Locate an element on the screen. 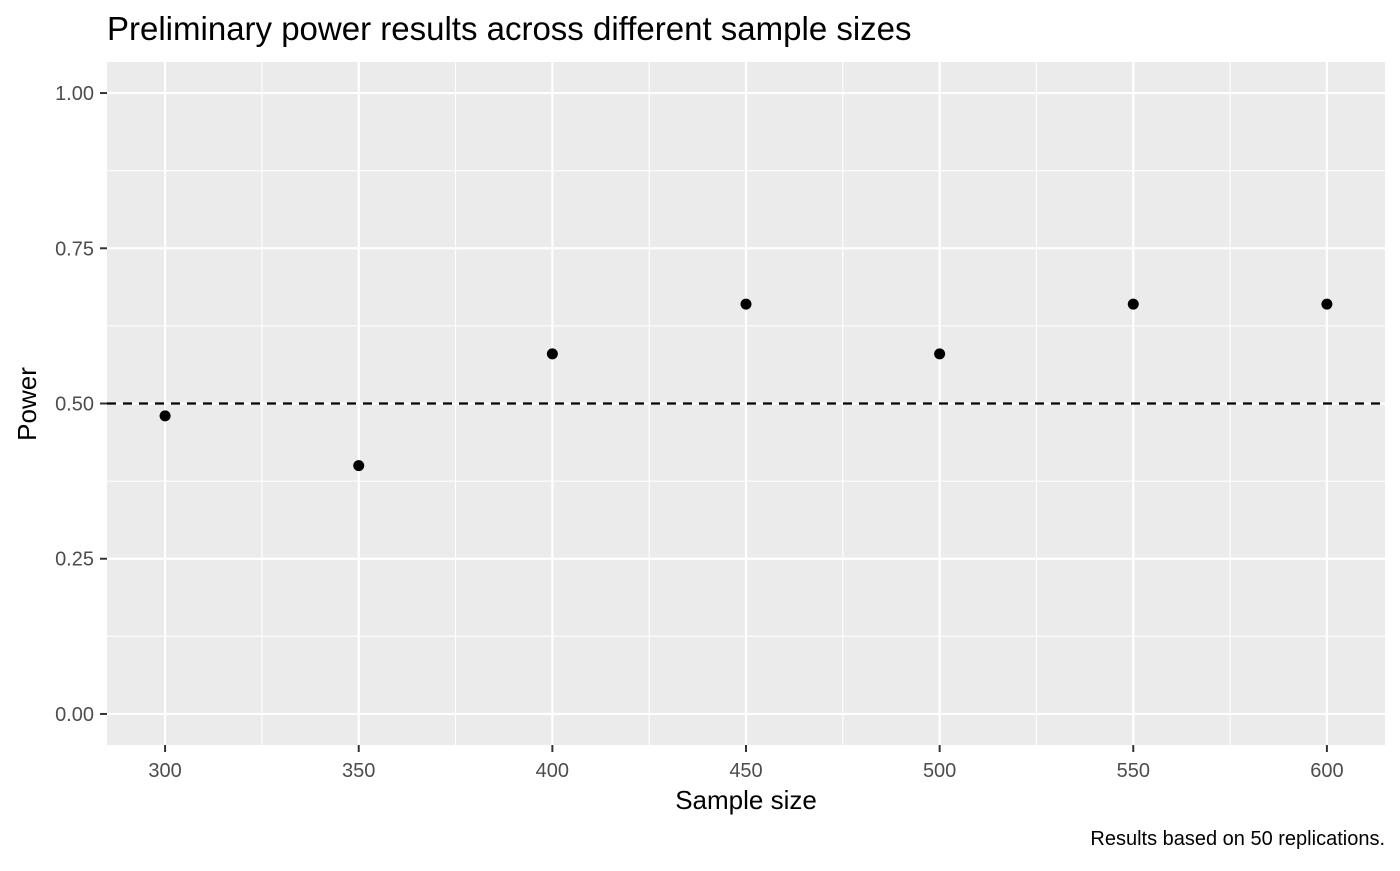 Image resolution: width=1400 pixels, height=871 pixels. chart-caption: Results based on 50 replications. is located at coordinates (1237, 839).